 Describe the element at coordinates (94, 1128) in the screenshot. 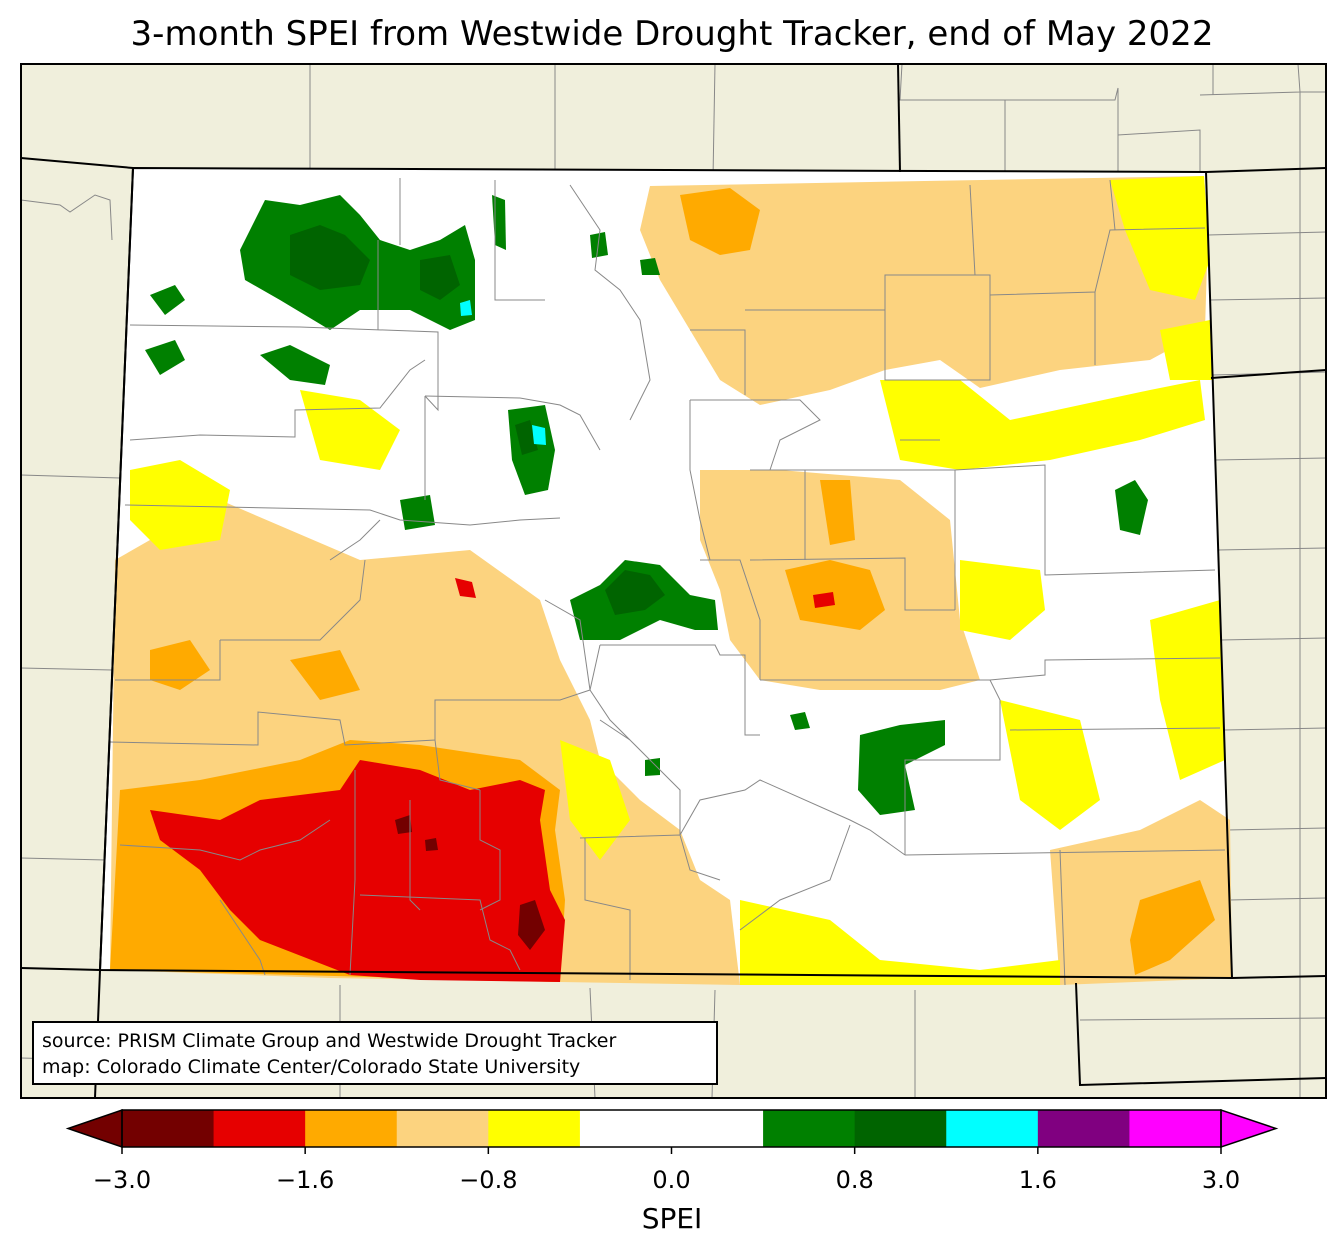

I see `colorbar-low-extend-arrow` at that location.